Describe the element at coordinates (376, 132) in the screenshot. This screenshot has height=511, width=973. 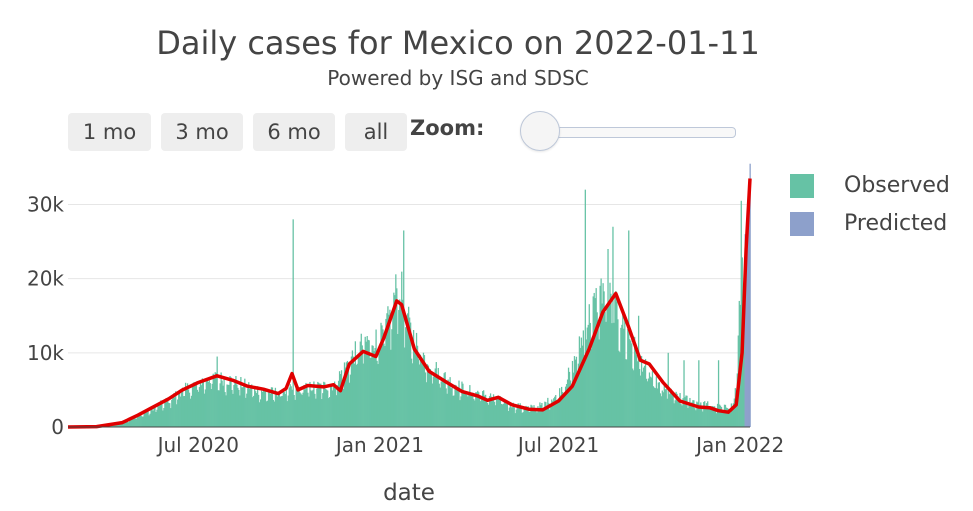
I see `range-button-all: all` at that location.